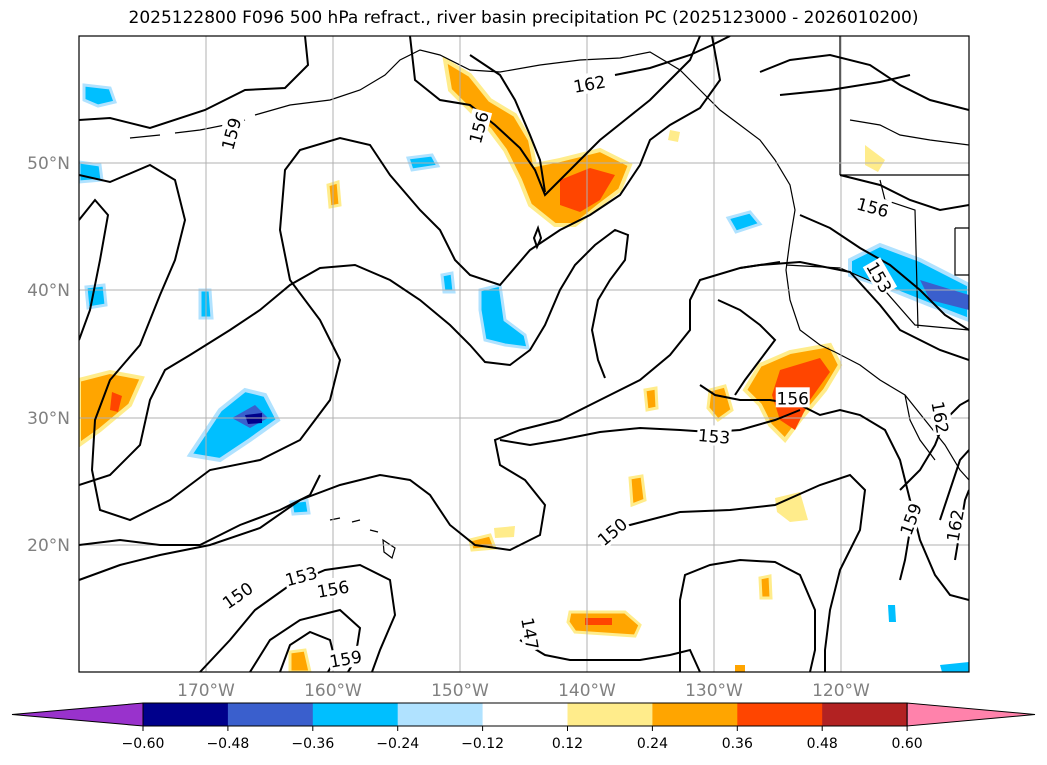 The image size is (1047, 765). What do you see at coordinates (652, 744) in the screenshot?
I see `colorbar-tick-label: 0.24` at bounding box center [652, 744].